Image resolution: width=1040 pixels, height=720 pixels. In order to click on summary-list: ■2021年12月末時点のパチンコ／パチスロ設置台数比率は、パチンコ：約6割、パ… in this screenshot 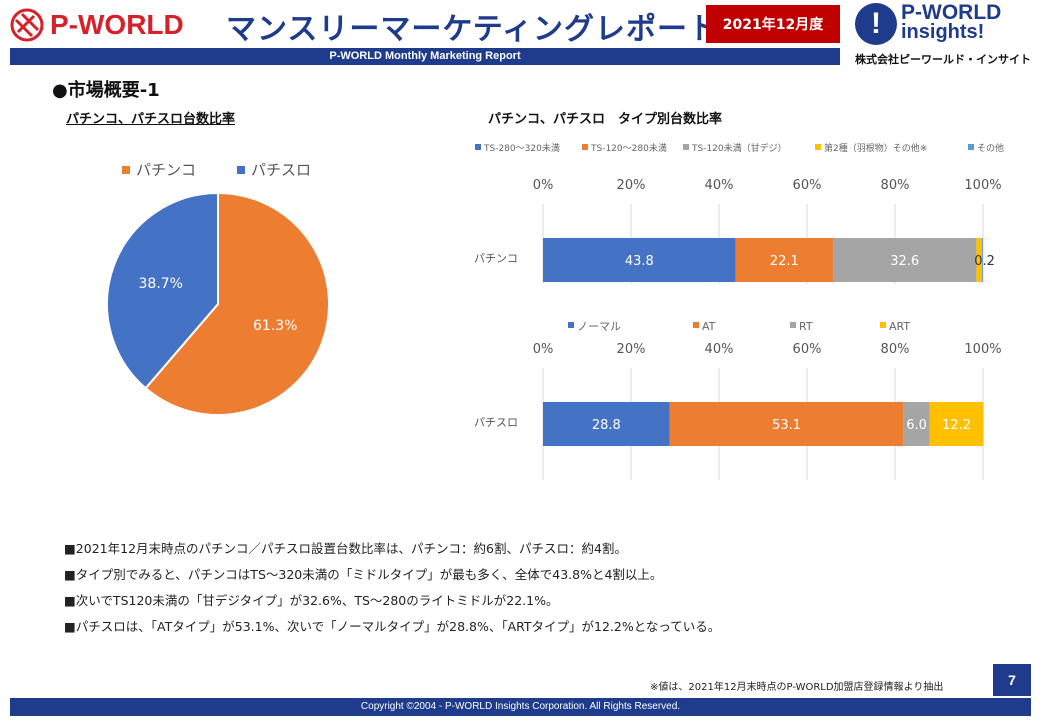, I will do `click(514, 588)`.